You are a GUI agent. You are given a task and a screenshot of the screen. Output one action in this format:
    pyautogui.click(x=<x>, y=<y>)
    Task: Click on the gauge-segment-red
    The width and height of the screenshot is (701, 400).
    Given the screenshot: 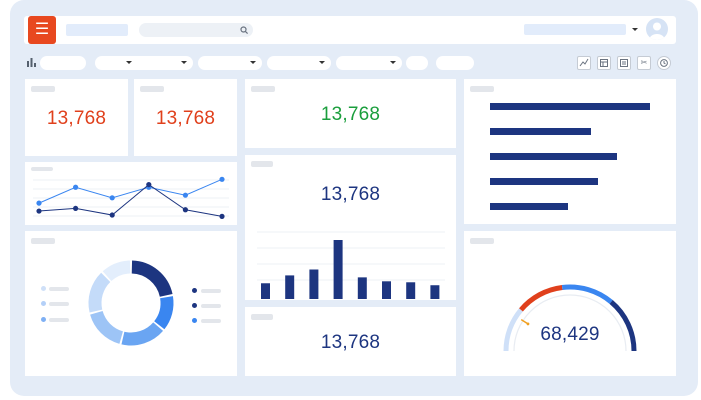 What is the action you would take?
    pyautogui.click(x=541, y=298)
    